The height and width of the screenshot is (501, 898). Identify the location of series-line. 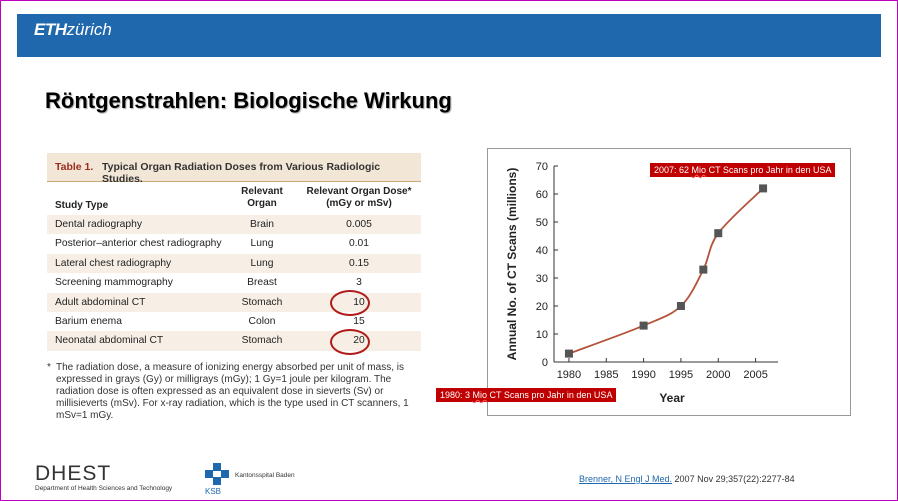
(666, 271).